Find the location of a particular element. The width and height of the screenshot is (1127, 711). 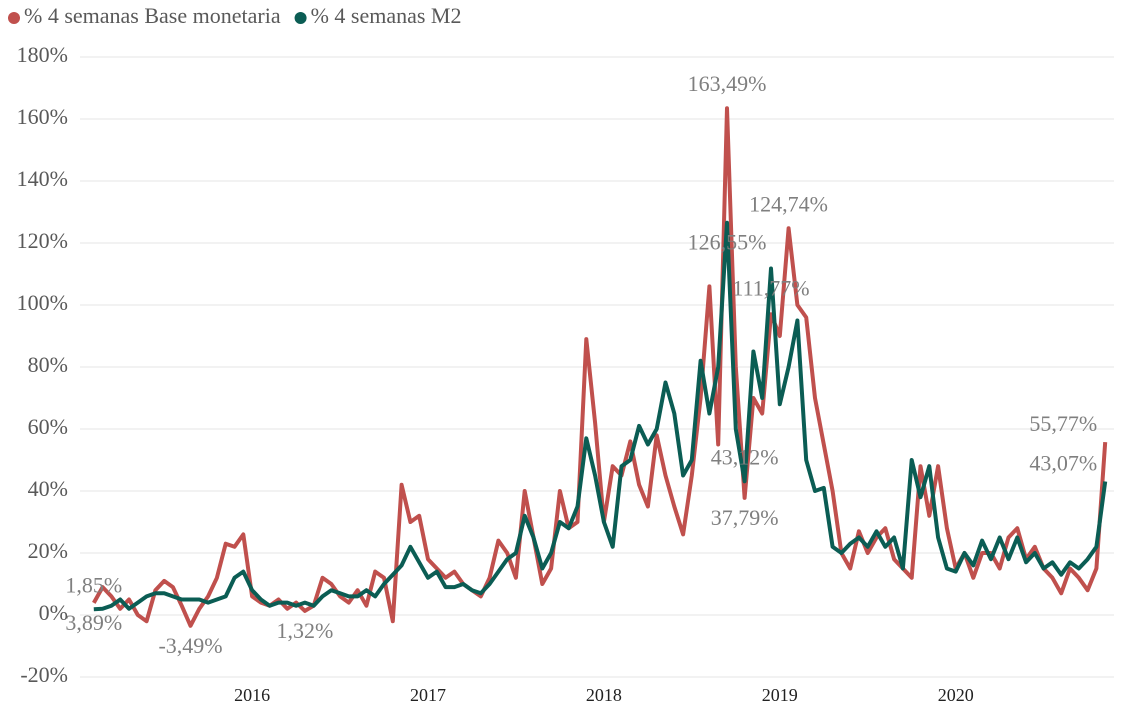

x-tick-label: 2016 is located at coordinates (252, 695).